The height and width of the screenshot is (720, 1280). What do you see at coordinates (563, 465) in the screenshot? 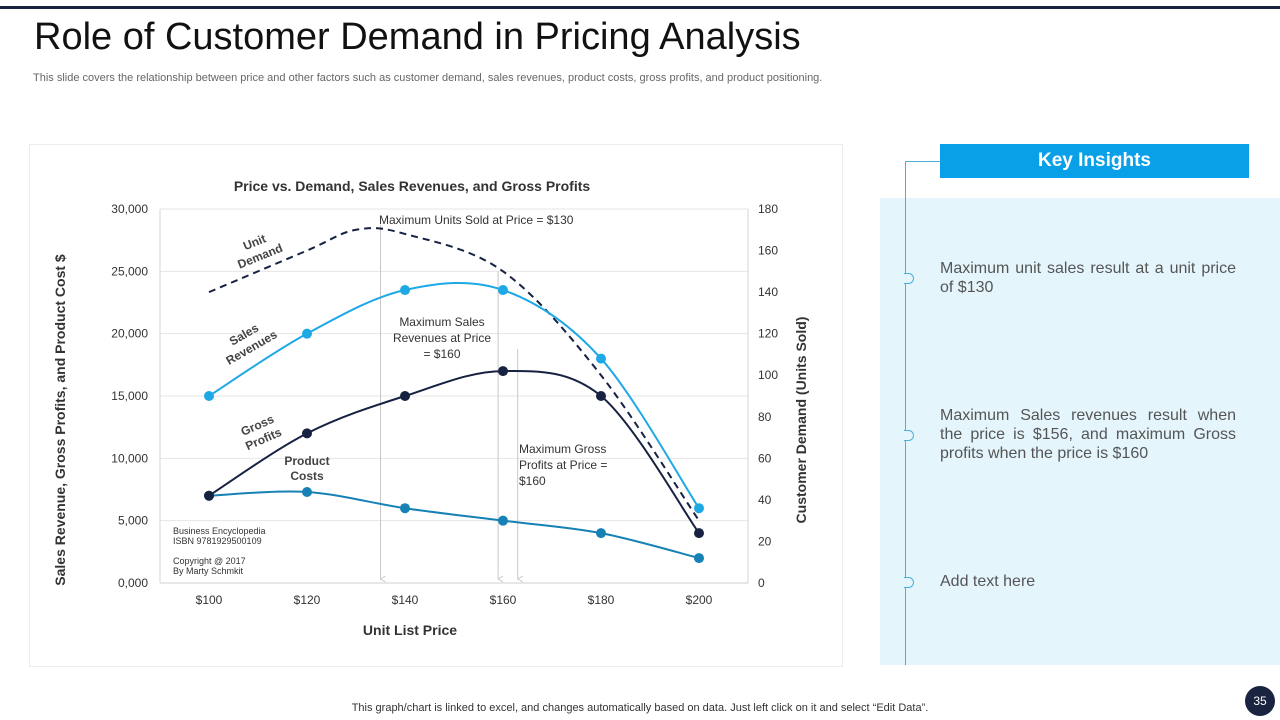
I see `annotation-gross: Profits at Price =` at bounding box center [563, 465].